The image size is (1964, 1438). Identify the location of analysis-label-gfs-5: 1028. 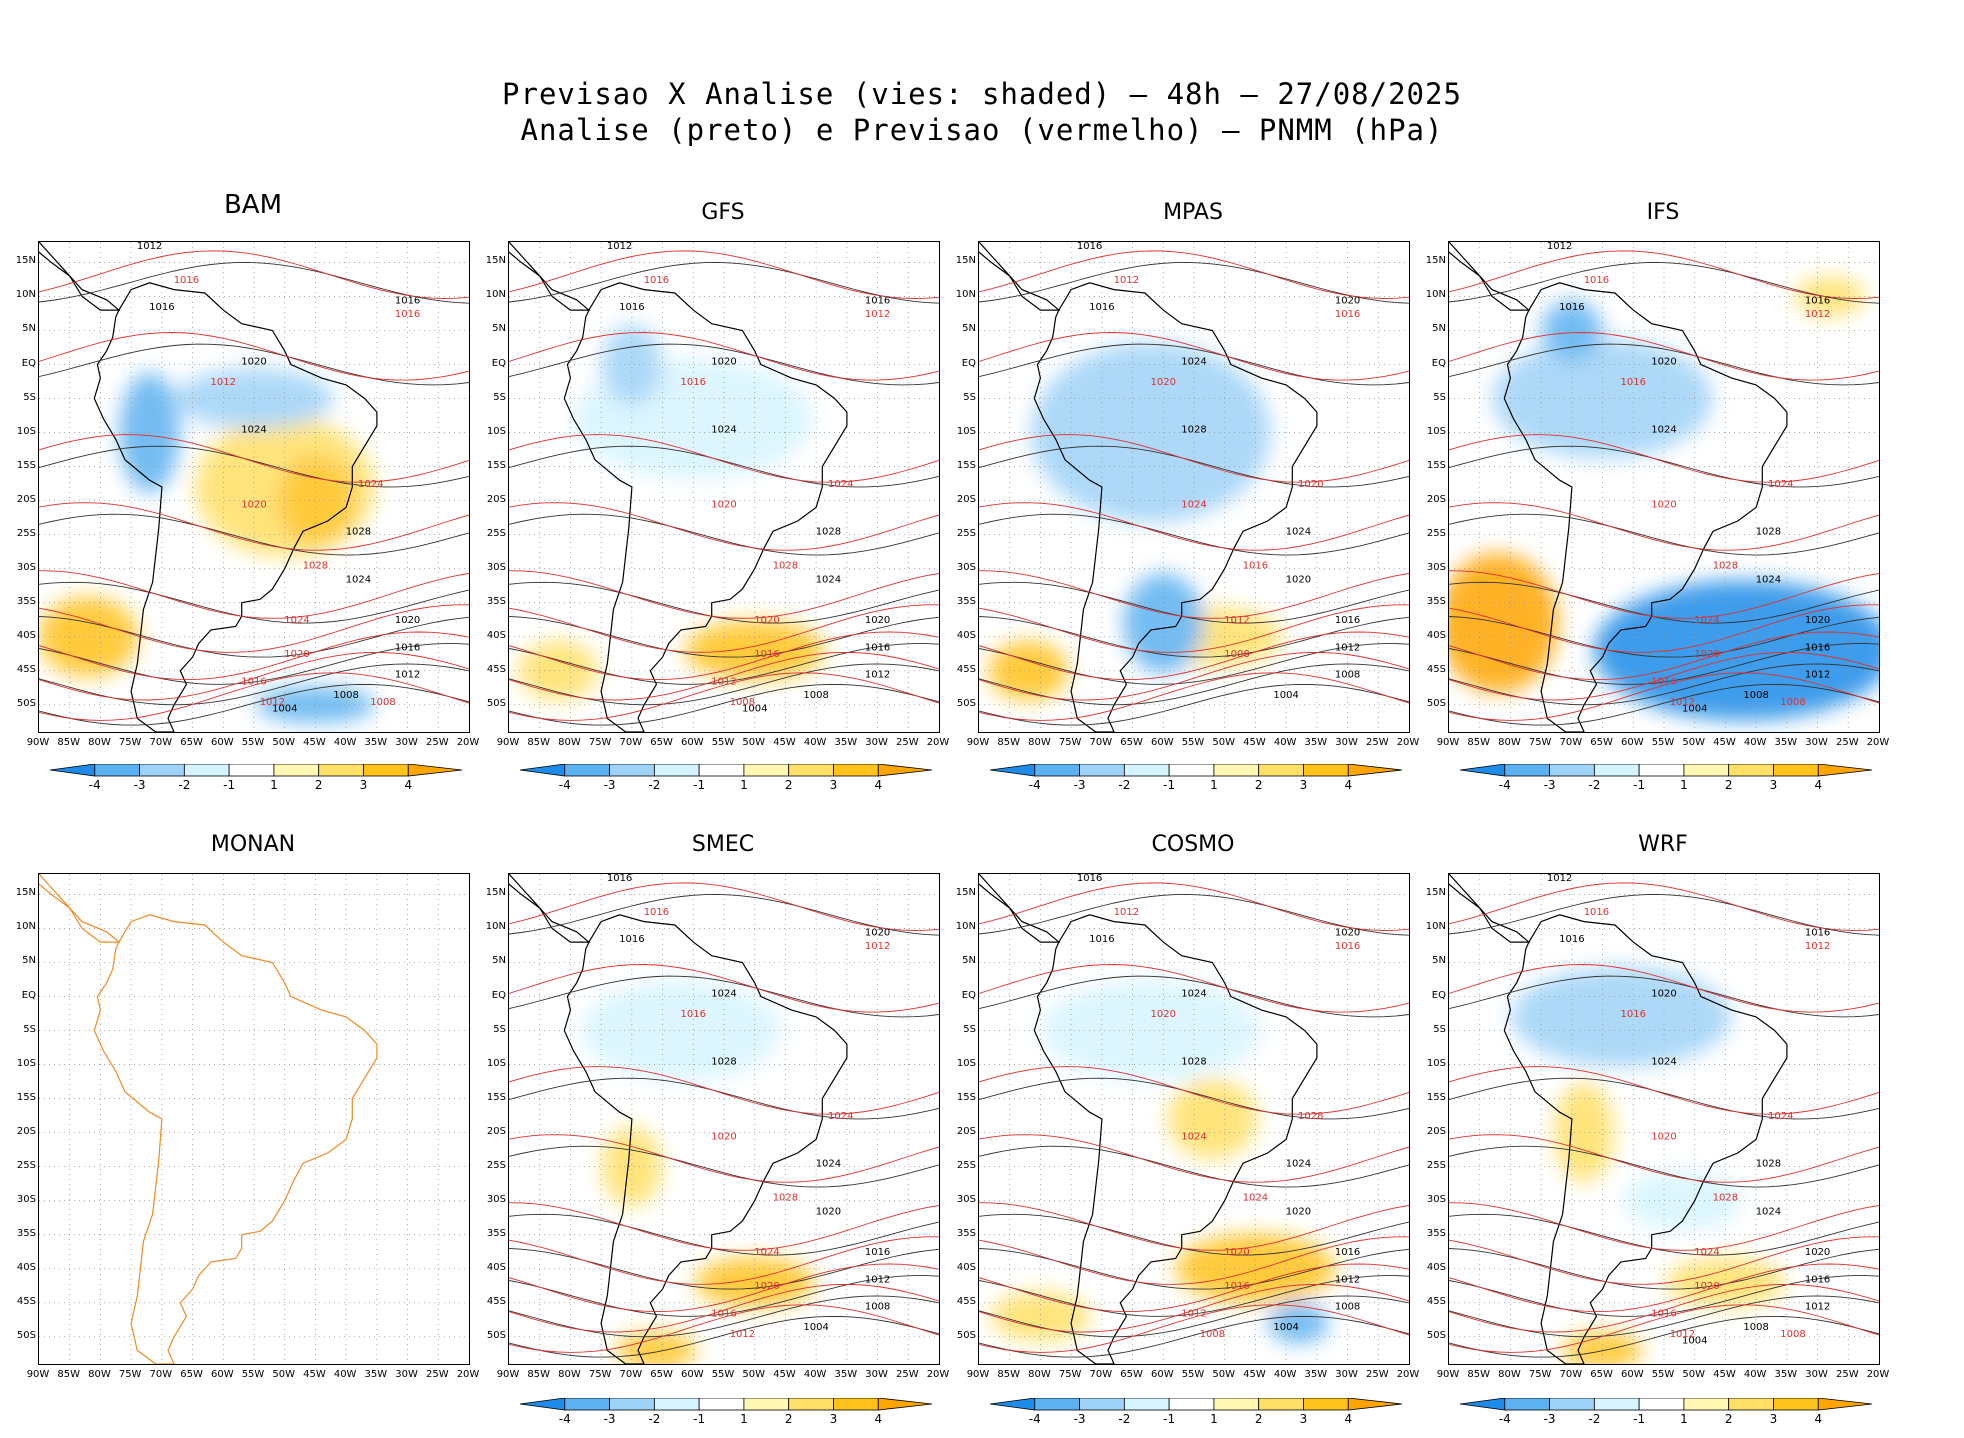
(828, 532).